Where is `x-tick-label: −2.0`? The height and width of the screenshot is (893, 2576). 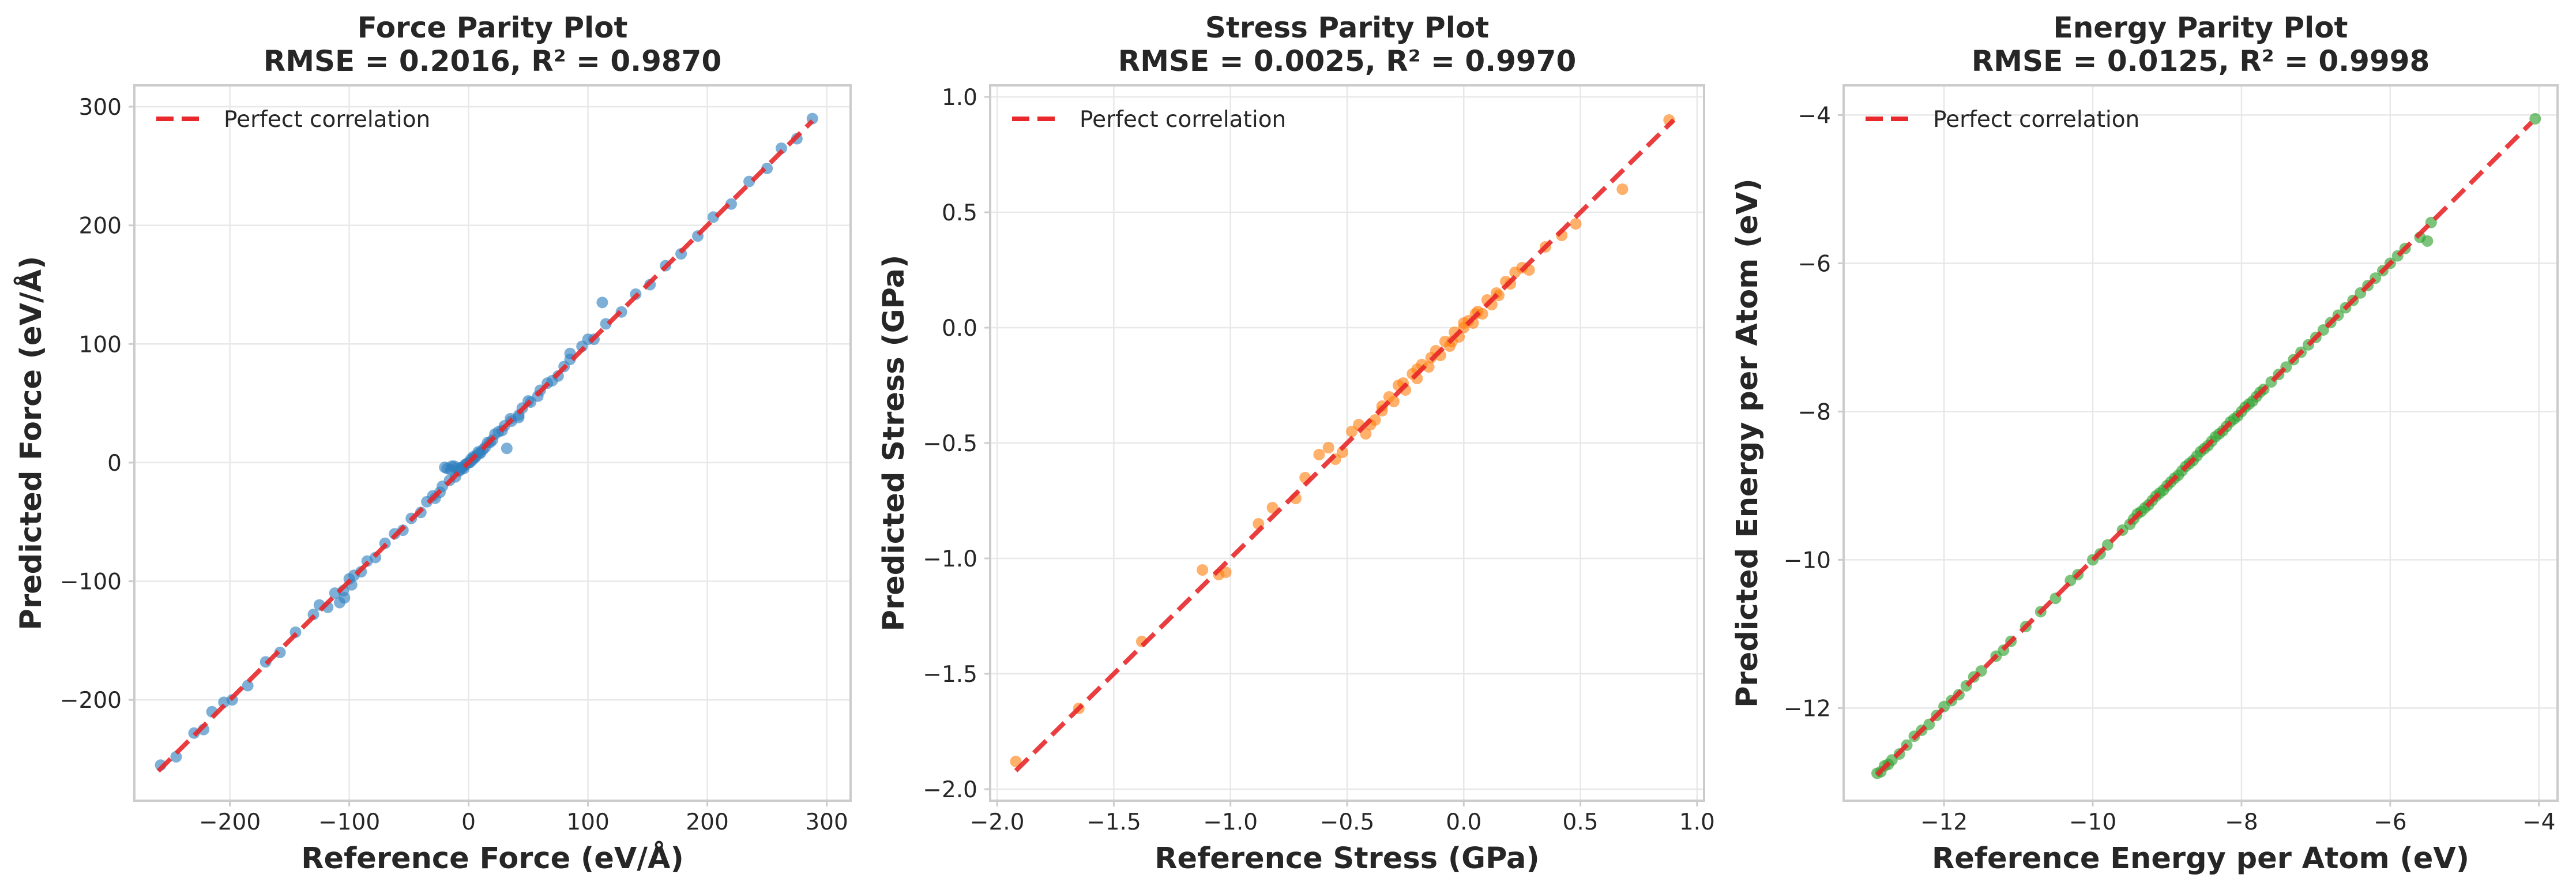 x-tick-label: −2.0 is located at coordinates (997, 822).